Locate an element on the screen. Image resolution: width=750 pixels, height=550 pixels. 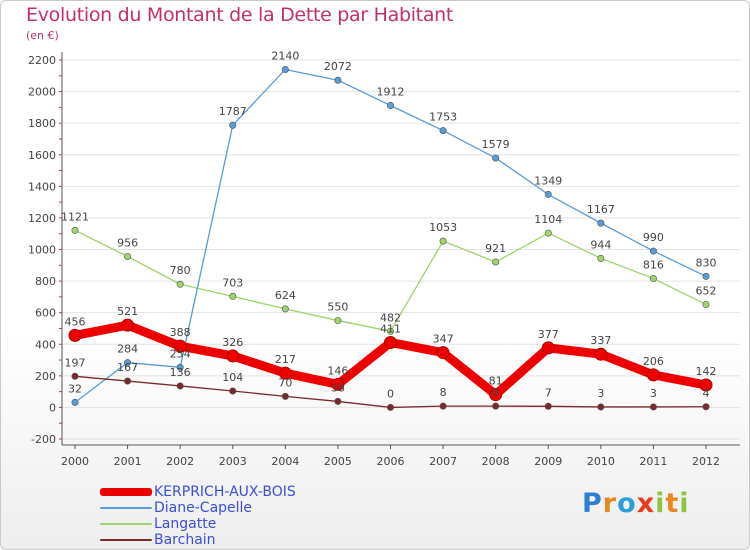
logo-letter: r is located at coordinates (610, 503).